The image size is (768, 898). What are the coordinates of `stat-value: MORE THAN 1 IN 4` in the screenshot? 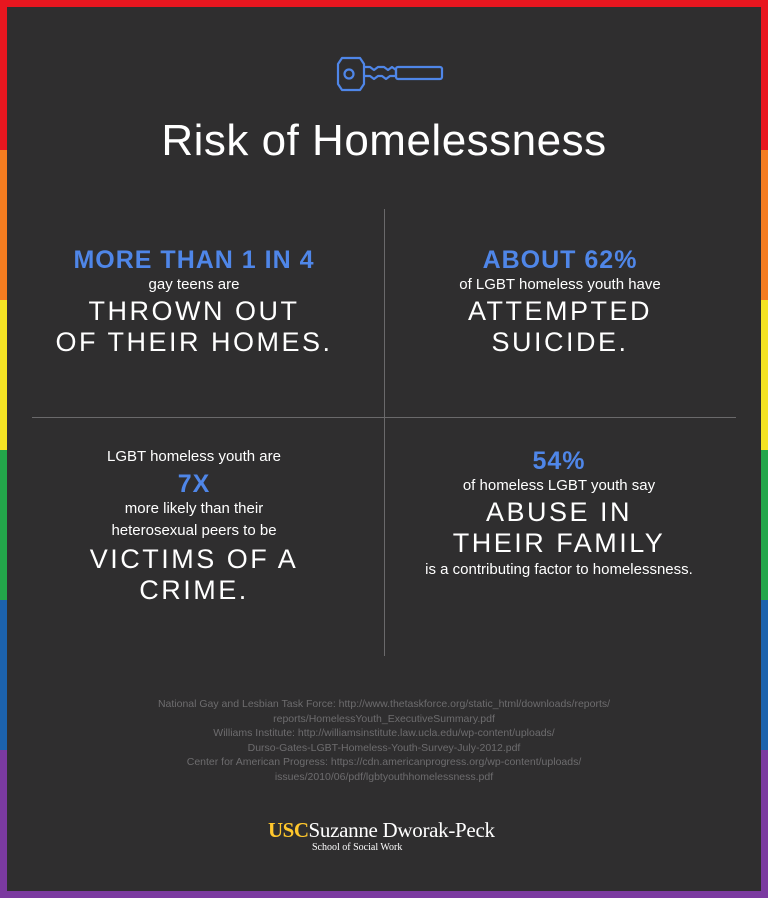 It's located at (194, 260).